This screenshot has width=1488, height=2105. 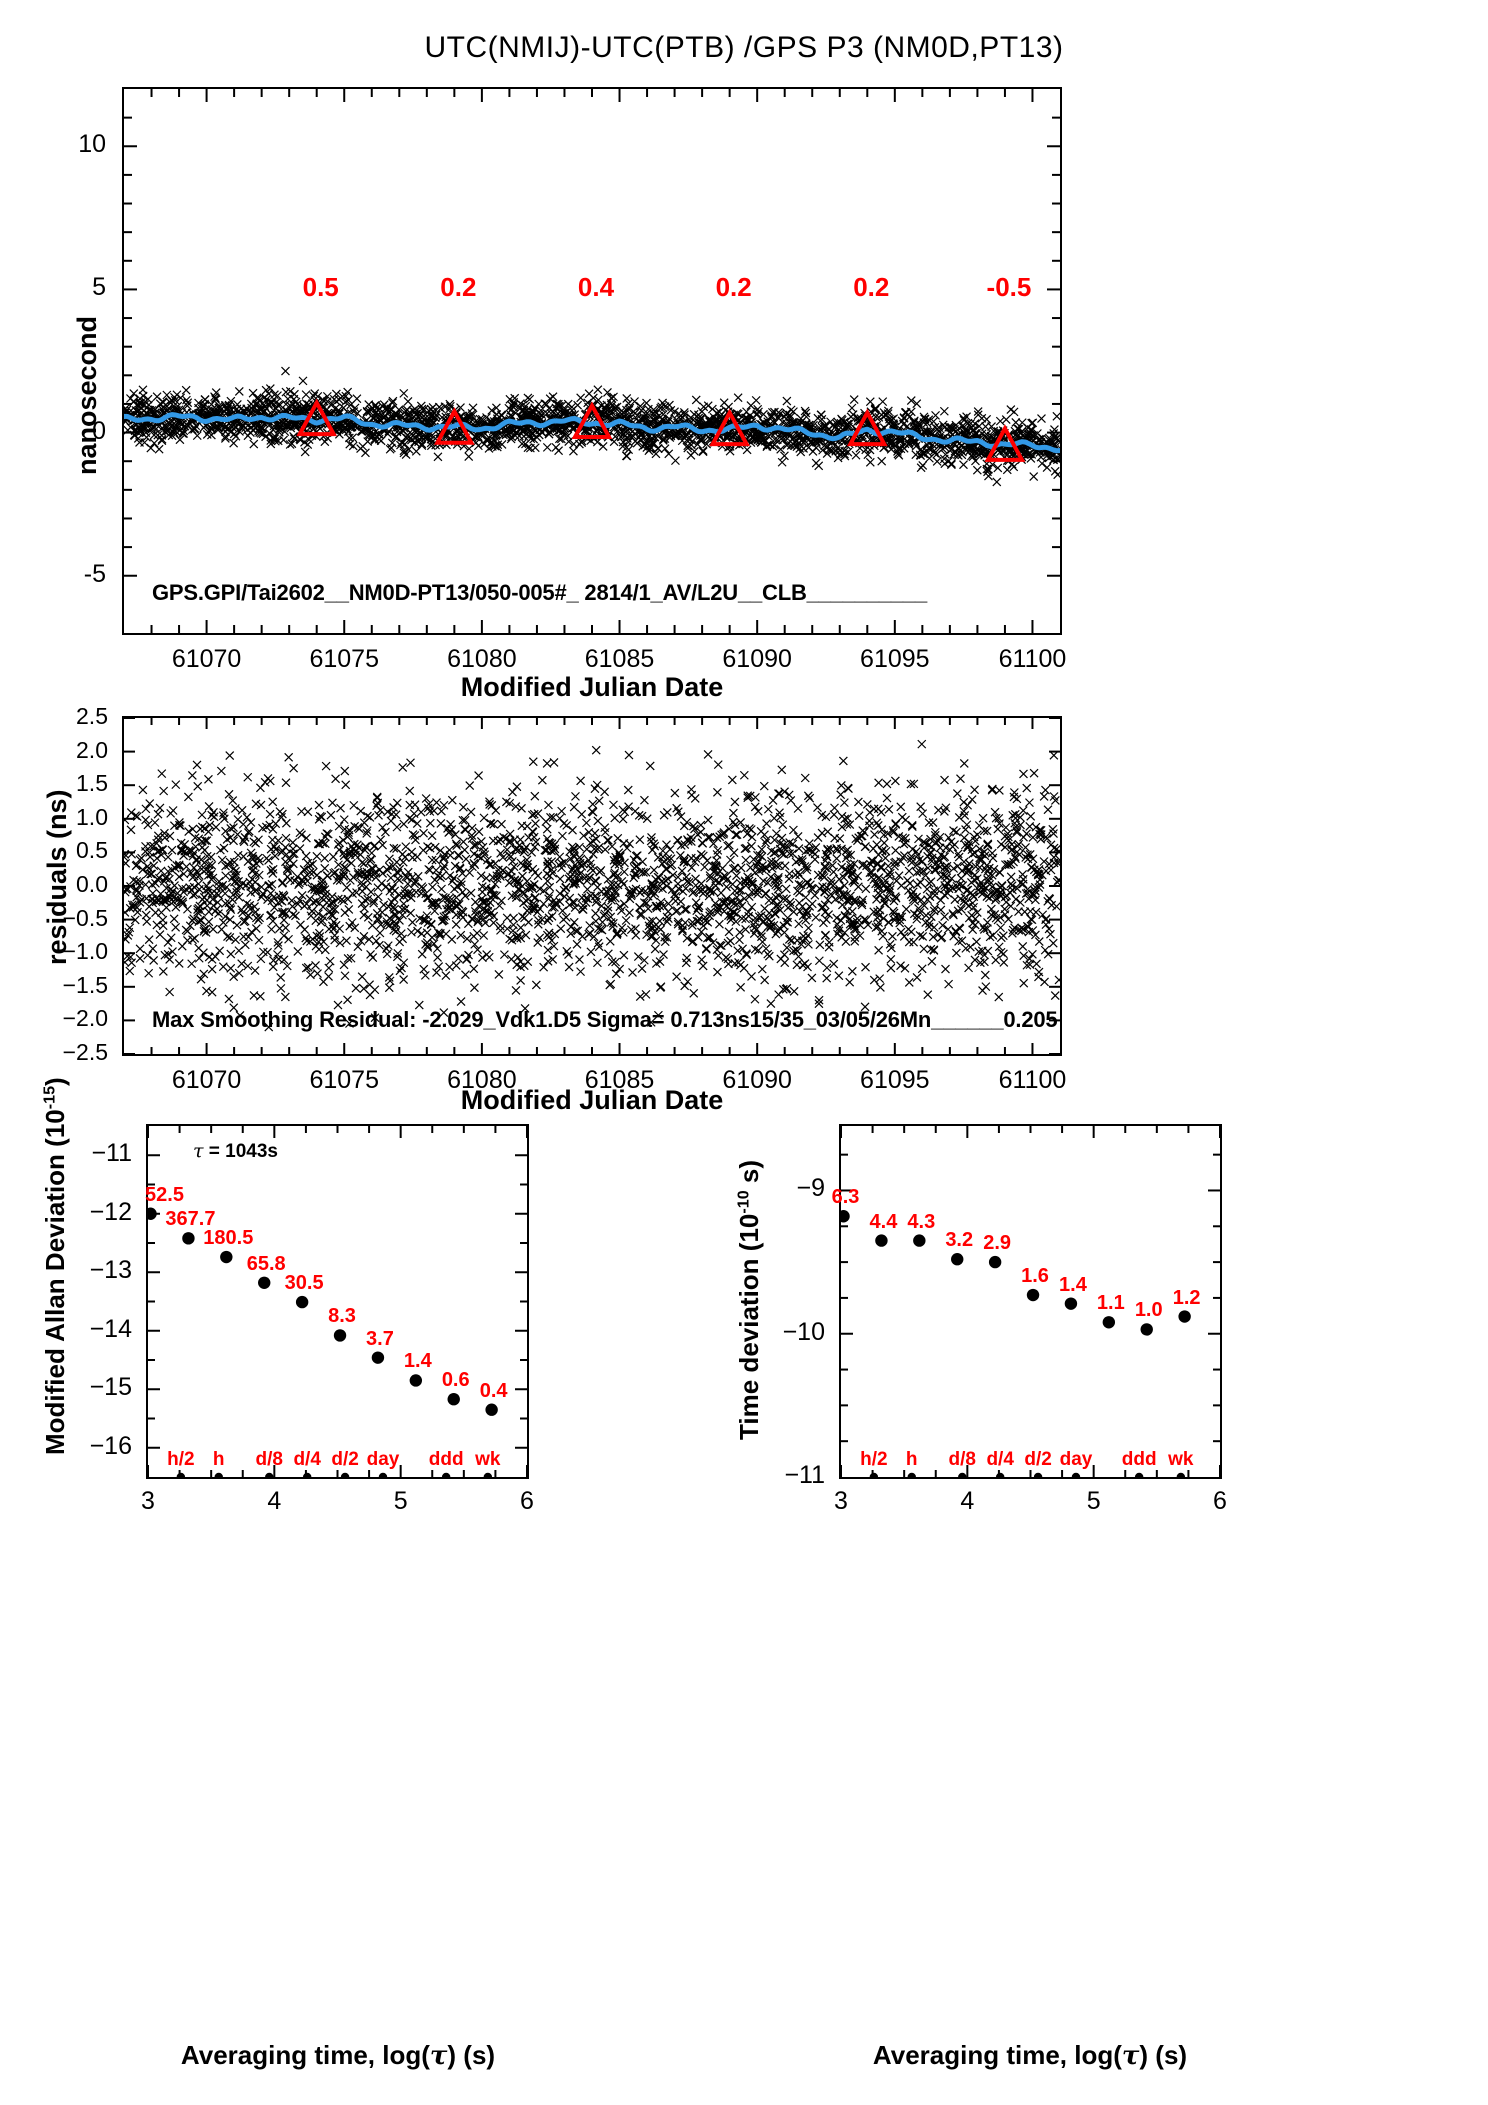 I want to click on adev-tau-note: ττ = 1043s = 1043s, so click(x=236, y=1151).